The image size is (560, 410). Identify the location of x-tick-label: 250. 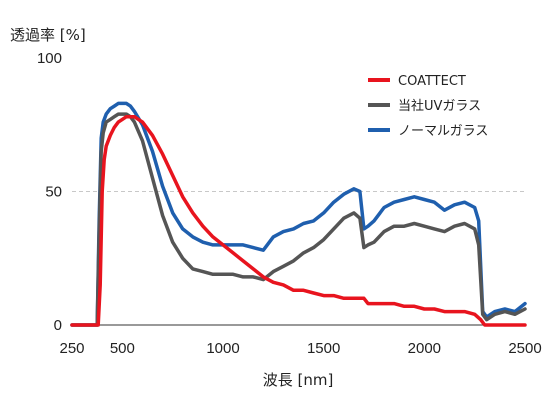
(71, 348).